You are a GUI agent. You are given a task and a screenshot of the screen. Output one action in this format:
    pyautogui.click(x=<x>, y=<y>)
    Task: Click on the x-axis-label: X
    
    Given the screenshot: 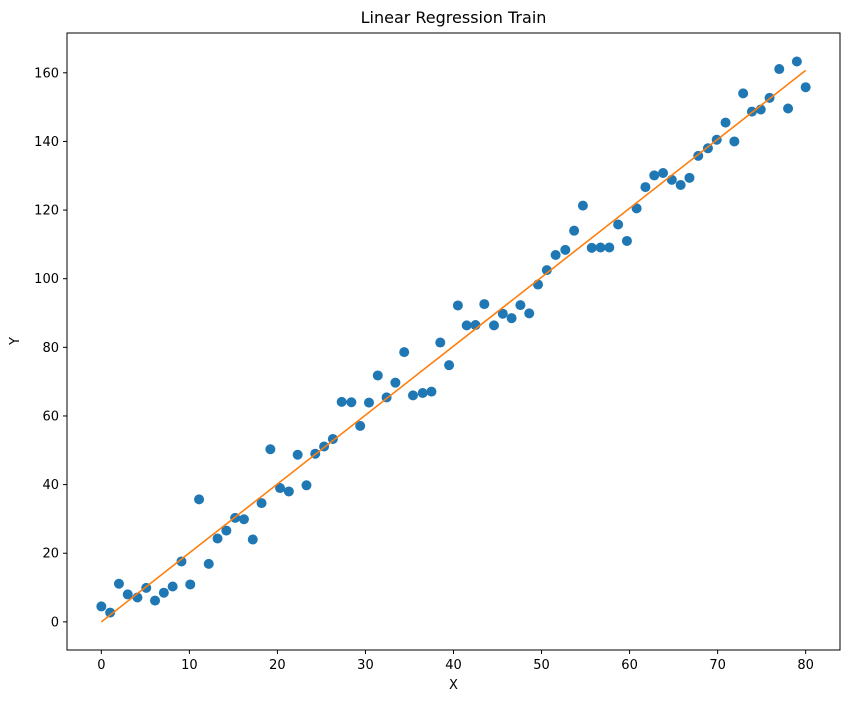 What is the action you would take?
    pyautogui.click(x=453, y=685)
    